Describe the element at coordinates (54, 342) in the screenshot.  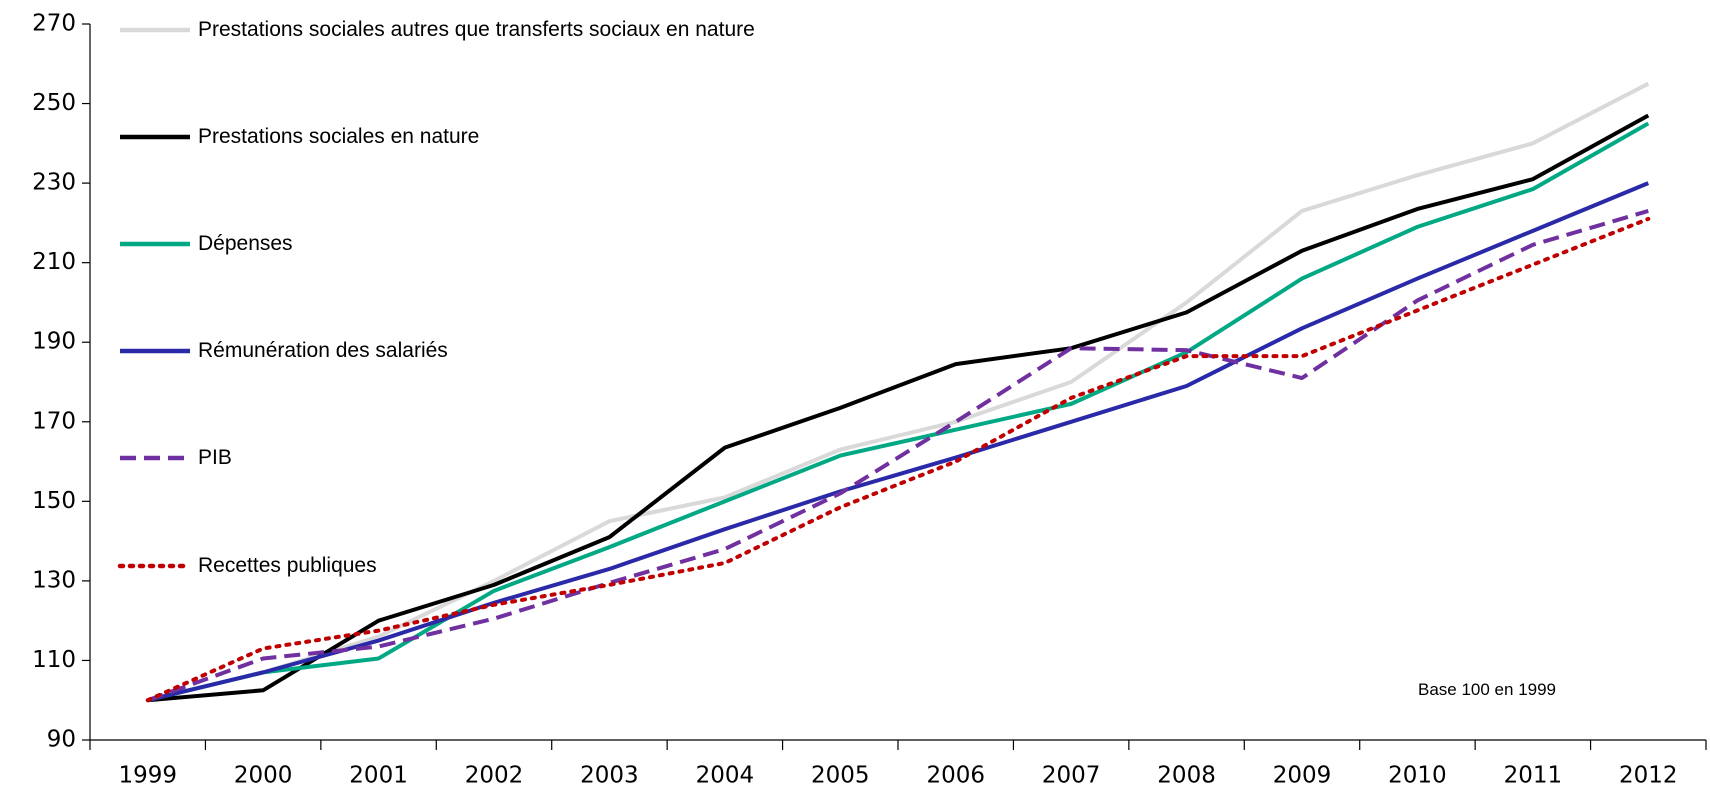
I see `y-tick-label: 190` at that location.